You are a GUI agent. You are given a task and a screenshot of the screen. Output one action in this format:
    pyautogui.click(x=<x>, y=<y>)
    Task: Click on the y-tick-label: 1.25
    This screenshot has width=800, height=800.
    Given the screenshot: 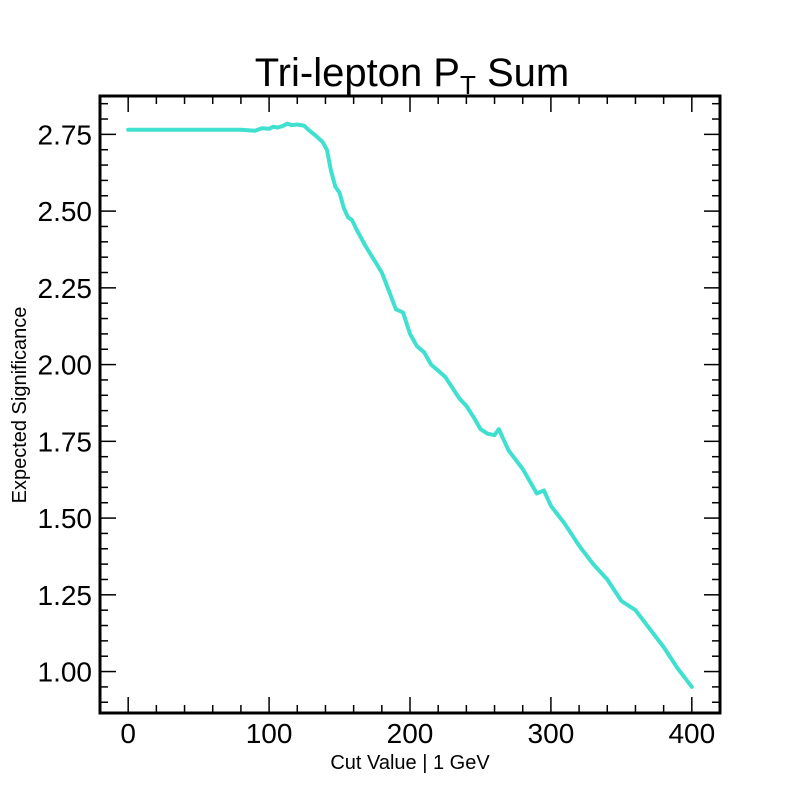 What is the action you would take?
    pyautogui.click(x=65, y=595)
    